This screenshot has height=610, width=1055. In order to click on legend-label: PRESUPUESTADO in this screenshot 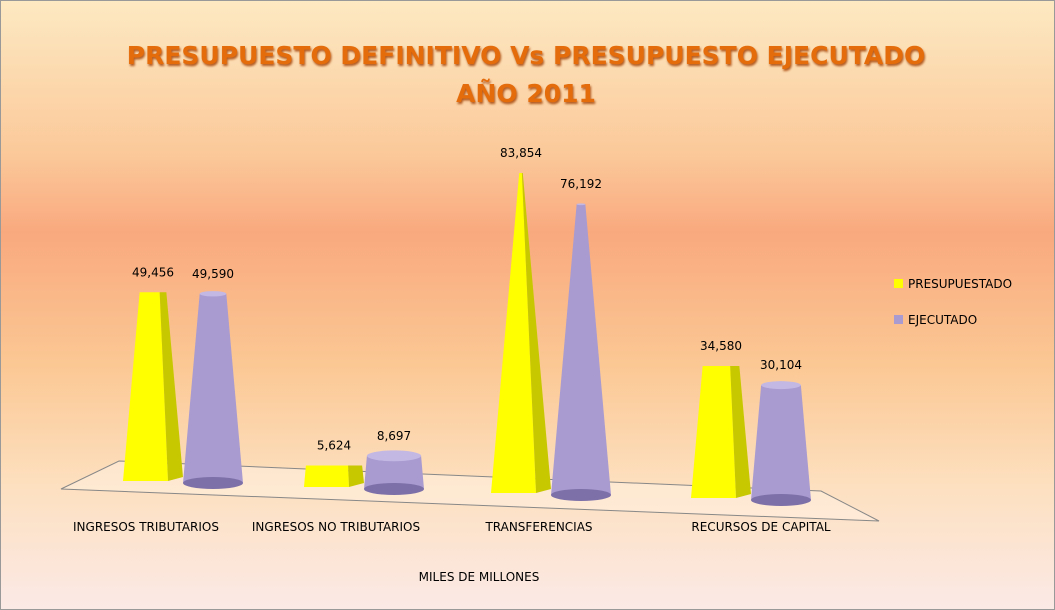, I will do `click(960, 284)`.